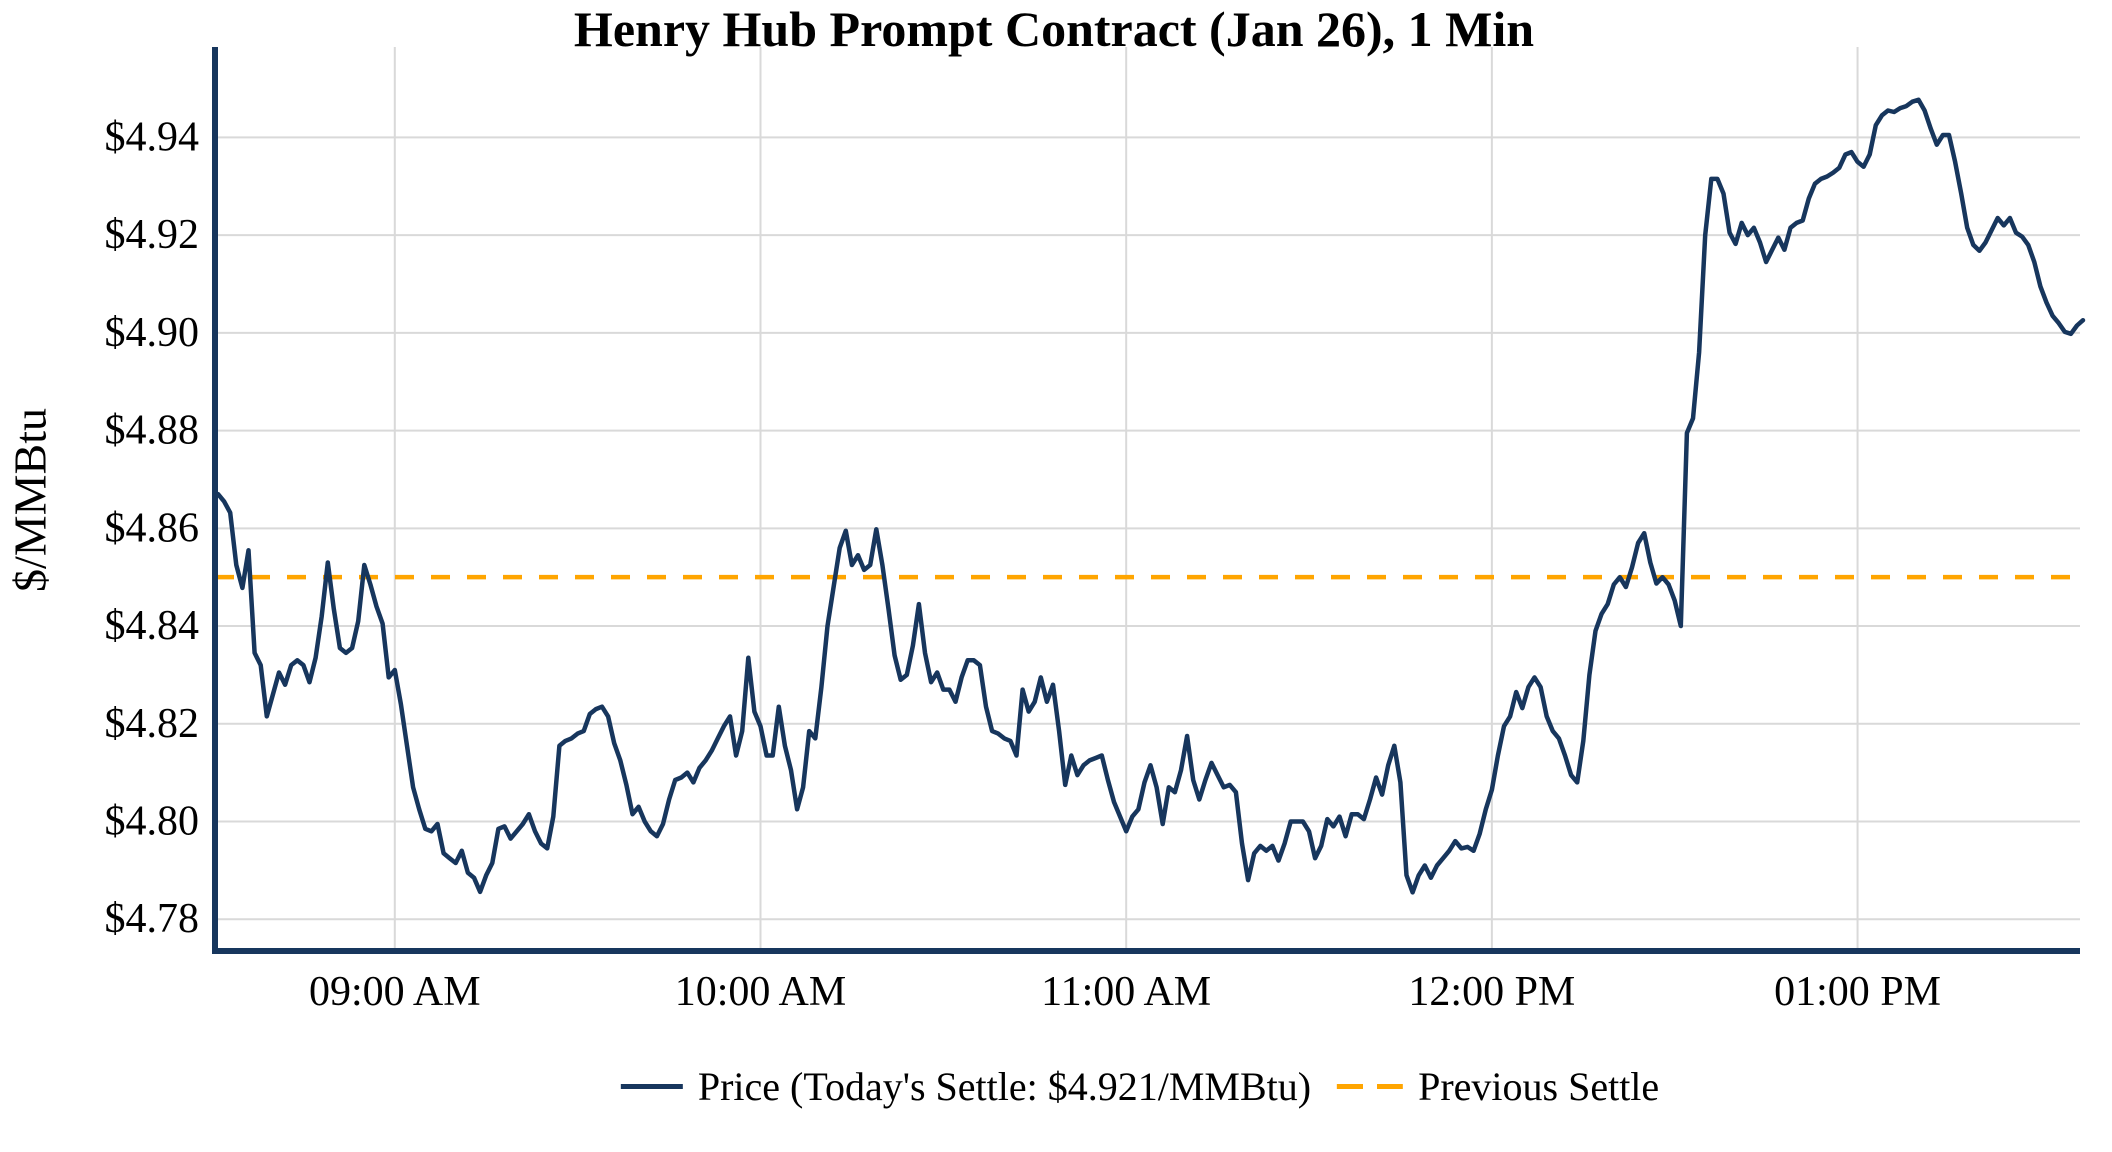  Describe the element at coordinates (152, 626) in the screenshot. I see `y-tick-label: $4.84` at that location.